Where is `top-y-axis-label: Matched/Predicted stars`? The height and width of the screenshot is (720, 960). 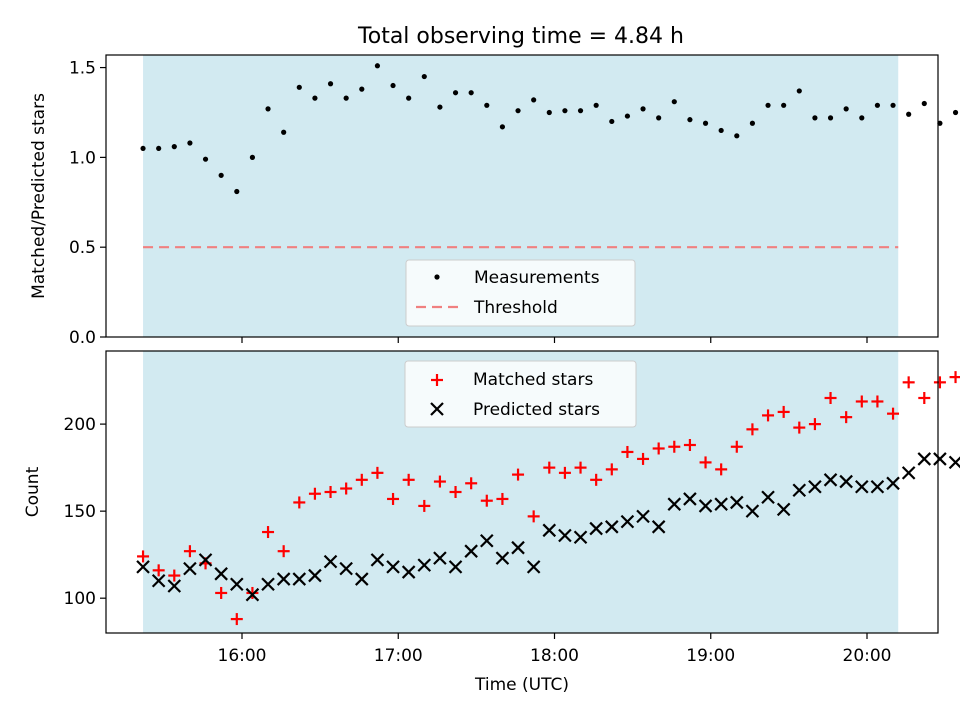
top-y-axis-label: Matched/Predicted stars is located at coordinates (39, 196).